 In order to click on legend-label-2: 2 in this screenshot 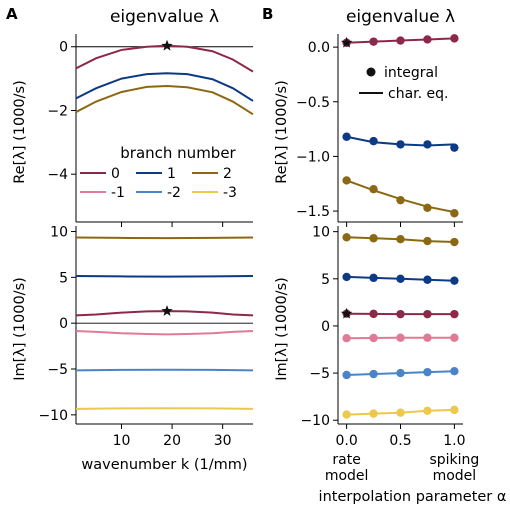, I will do `click(227, 174)`.